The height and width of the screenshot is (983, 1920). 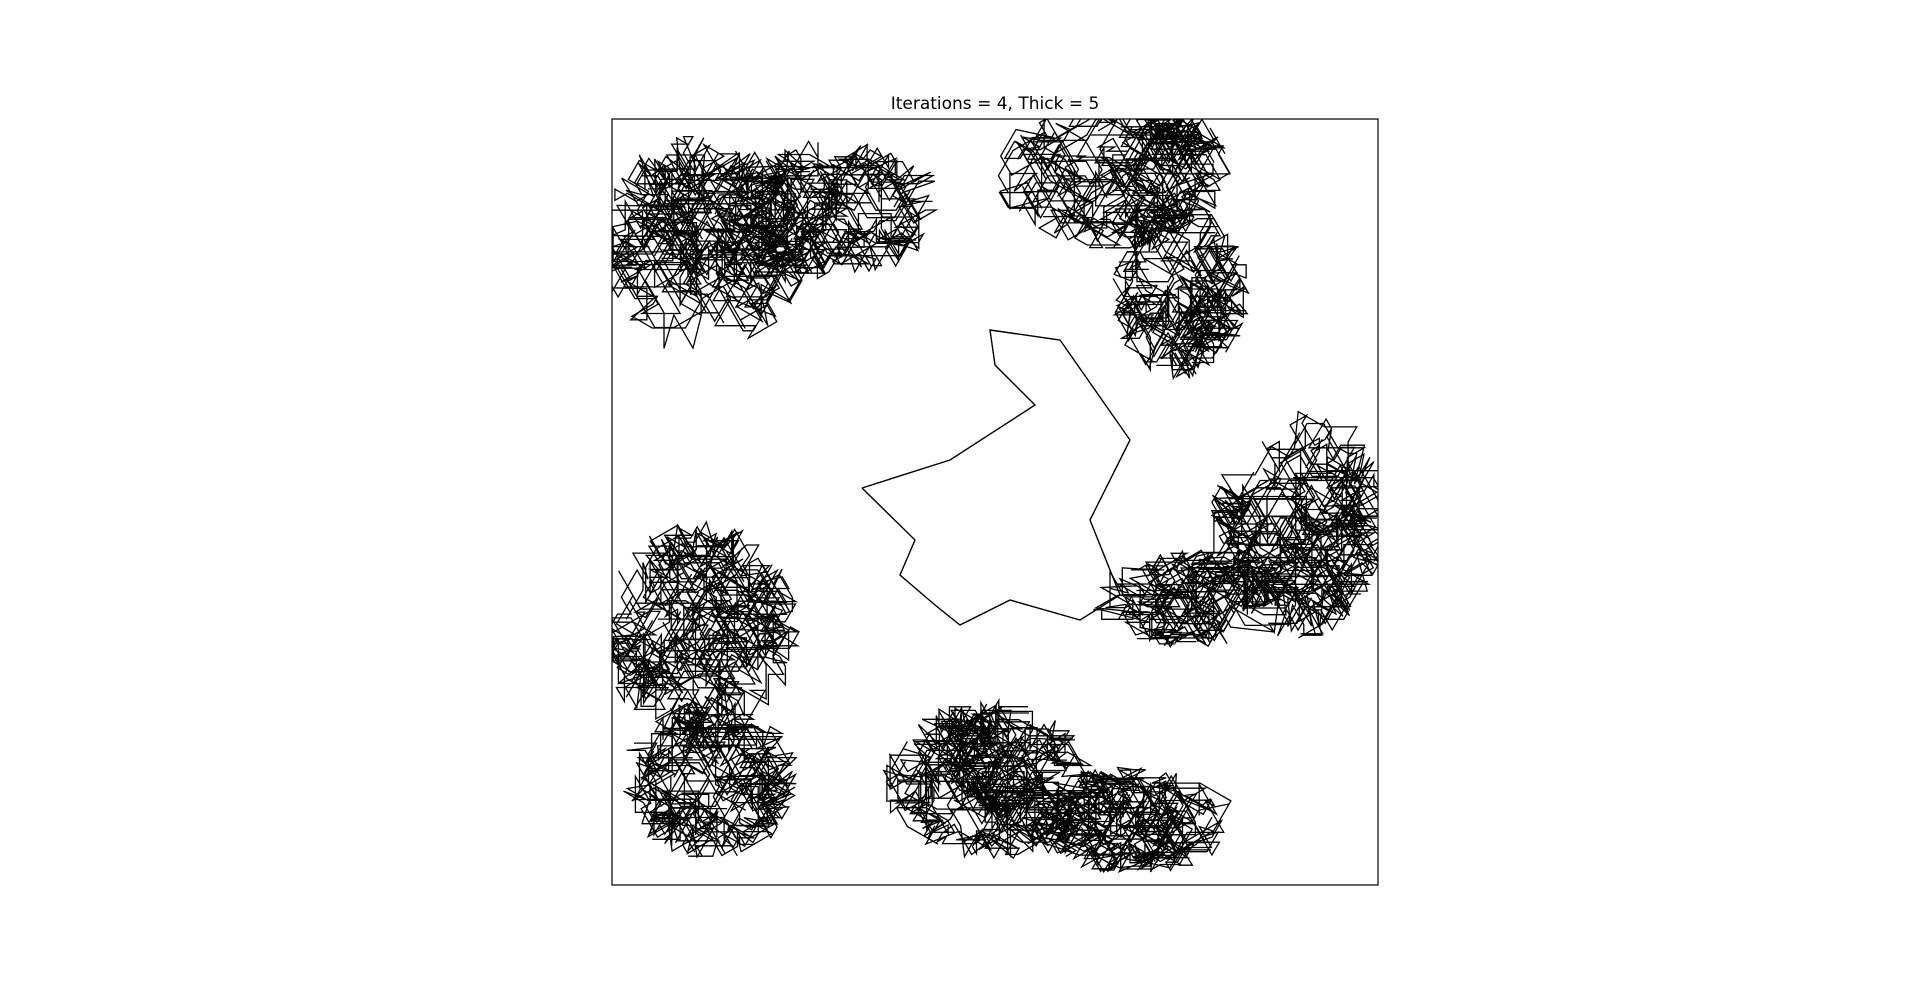 I want to click on chart-title: Iterations = 4, Thick = 5, so click(x=995, y=104).